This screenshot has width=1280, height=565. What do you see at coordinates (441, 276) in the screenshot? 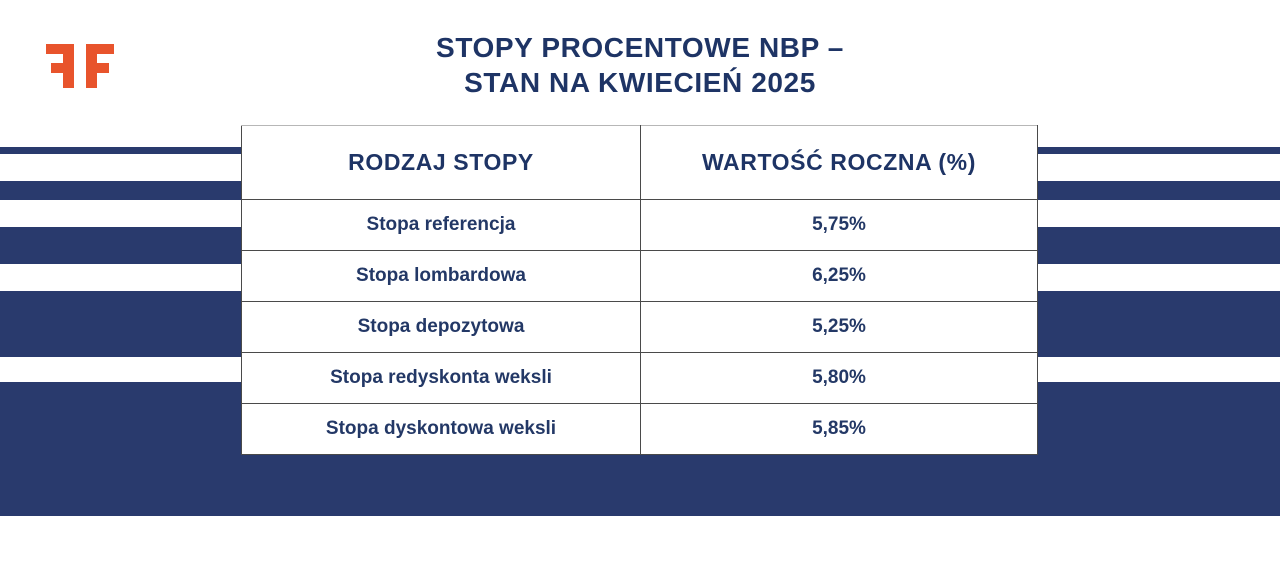
I see `rate-name: Stopa lombardowa` at bounding box center [441, 276].